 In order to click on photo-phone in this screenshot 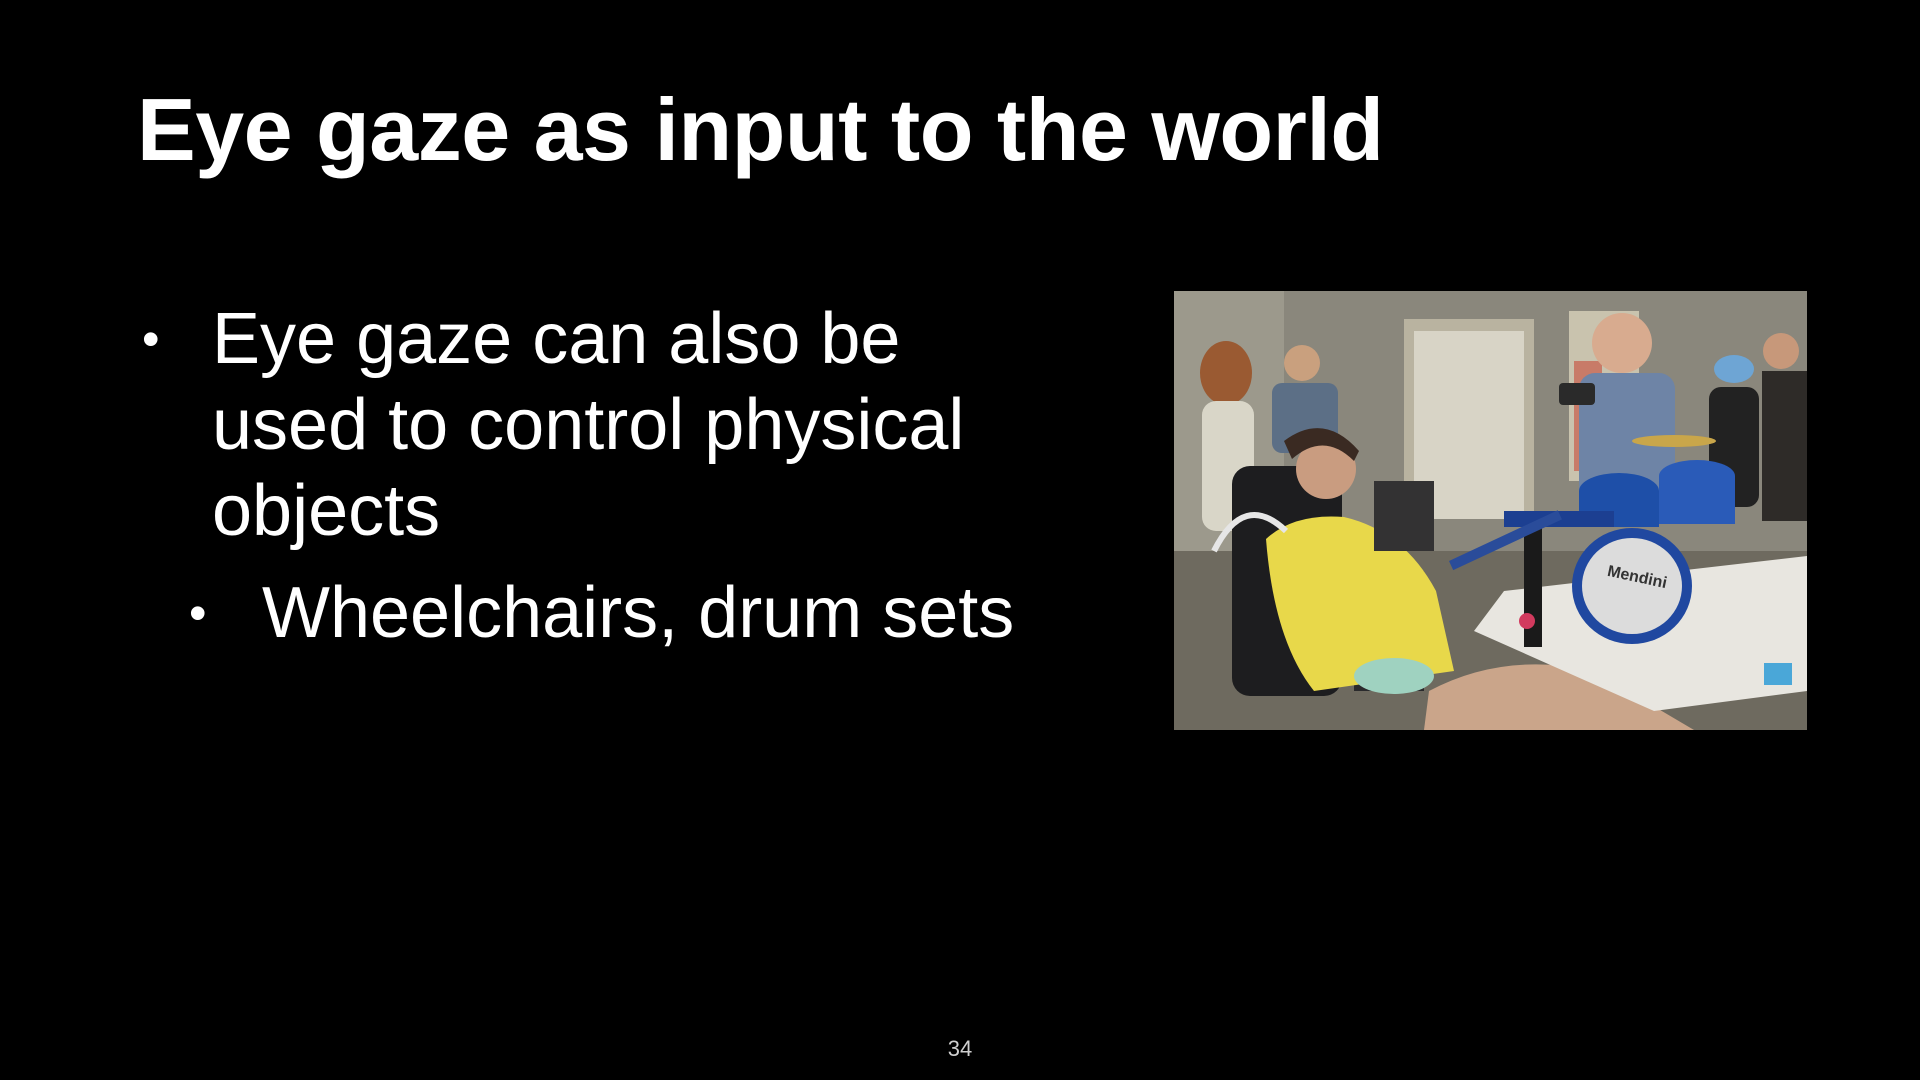, I will do `click(1577, 394)`.